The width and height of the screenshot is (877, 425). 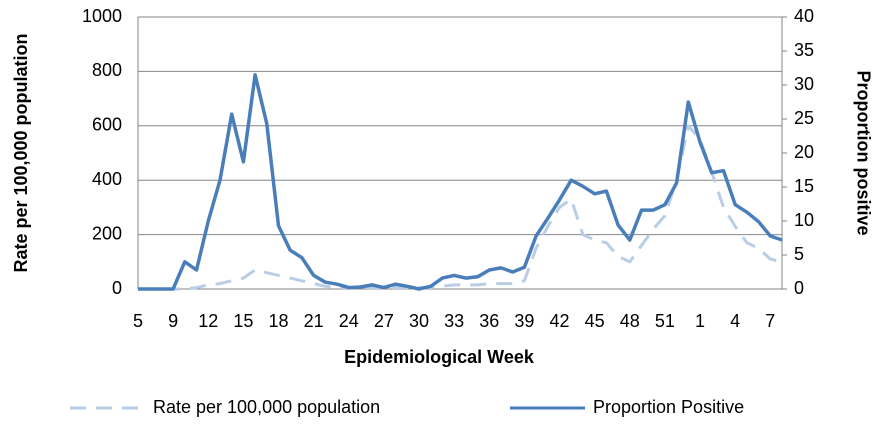 What do you see at coordinates (560, 321) in the screenshot?
I see `x-tick-label: 42` at bounding box center [560, 321].